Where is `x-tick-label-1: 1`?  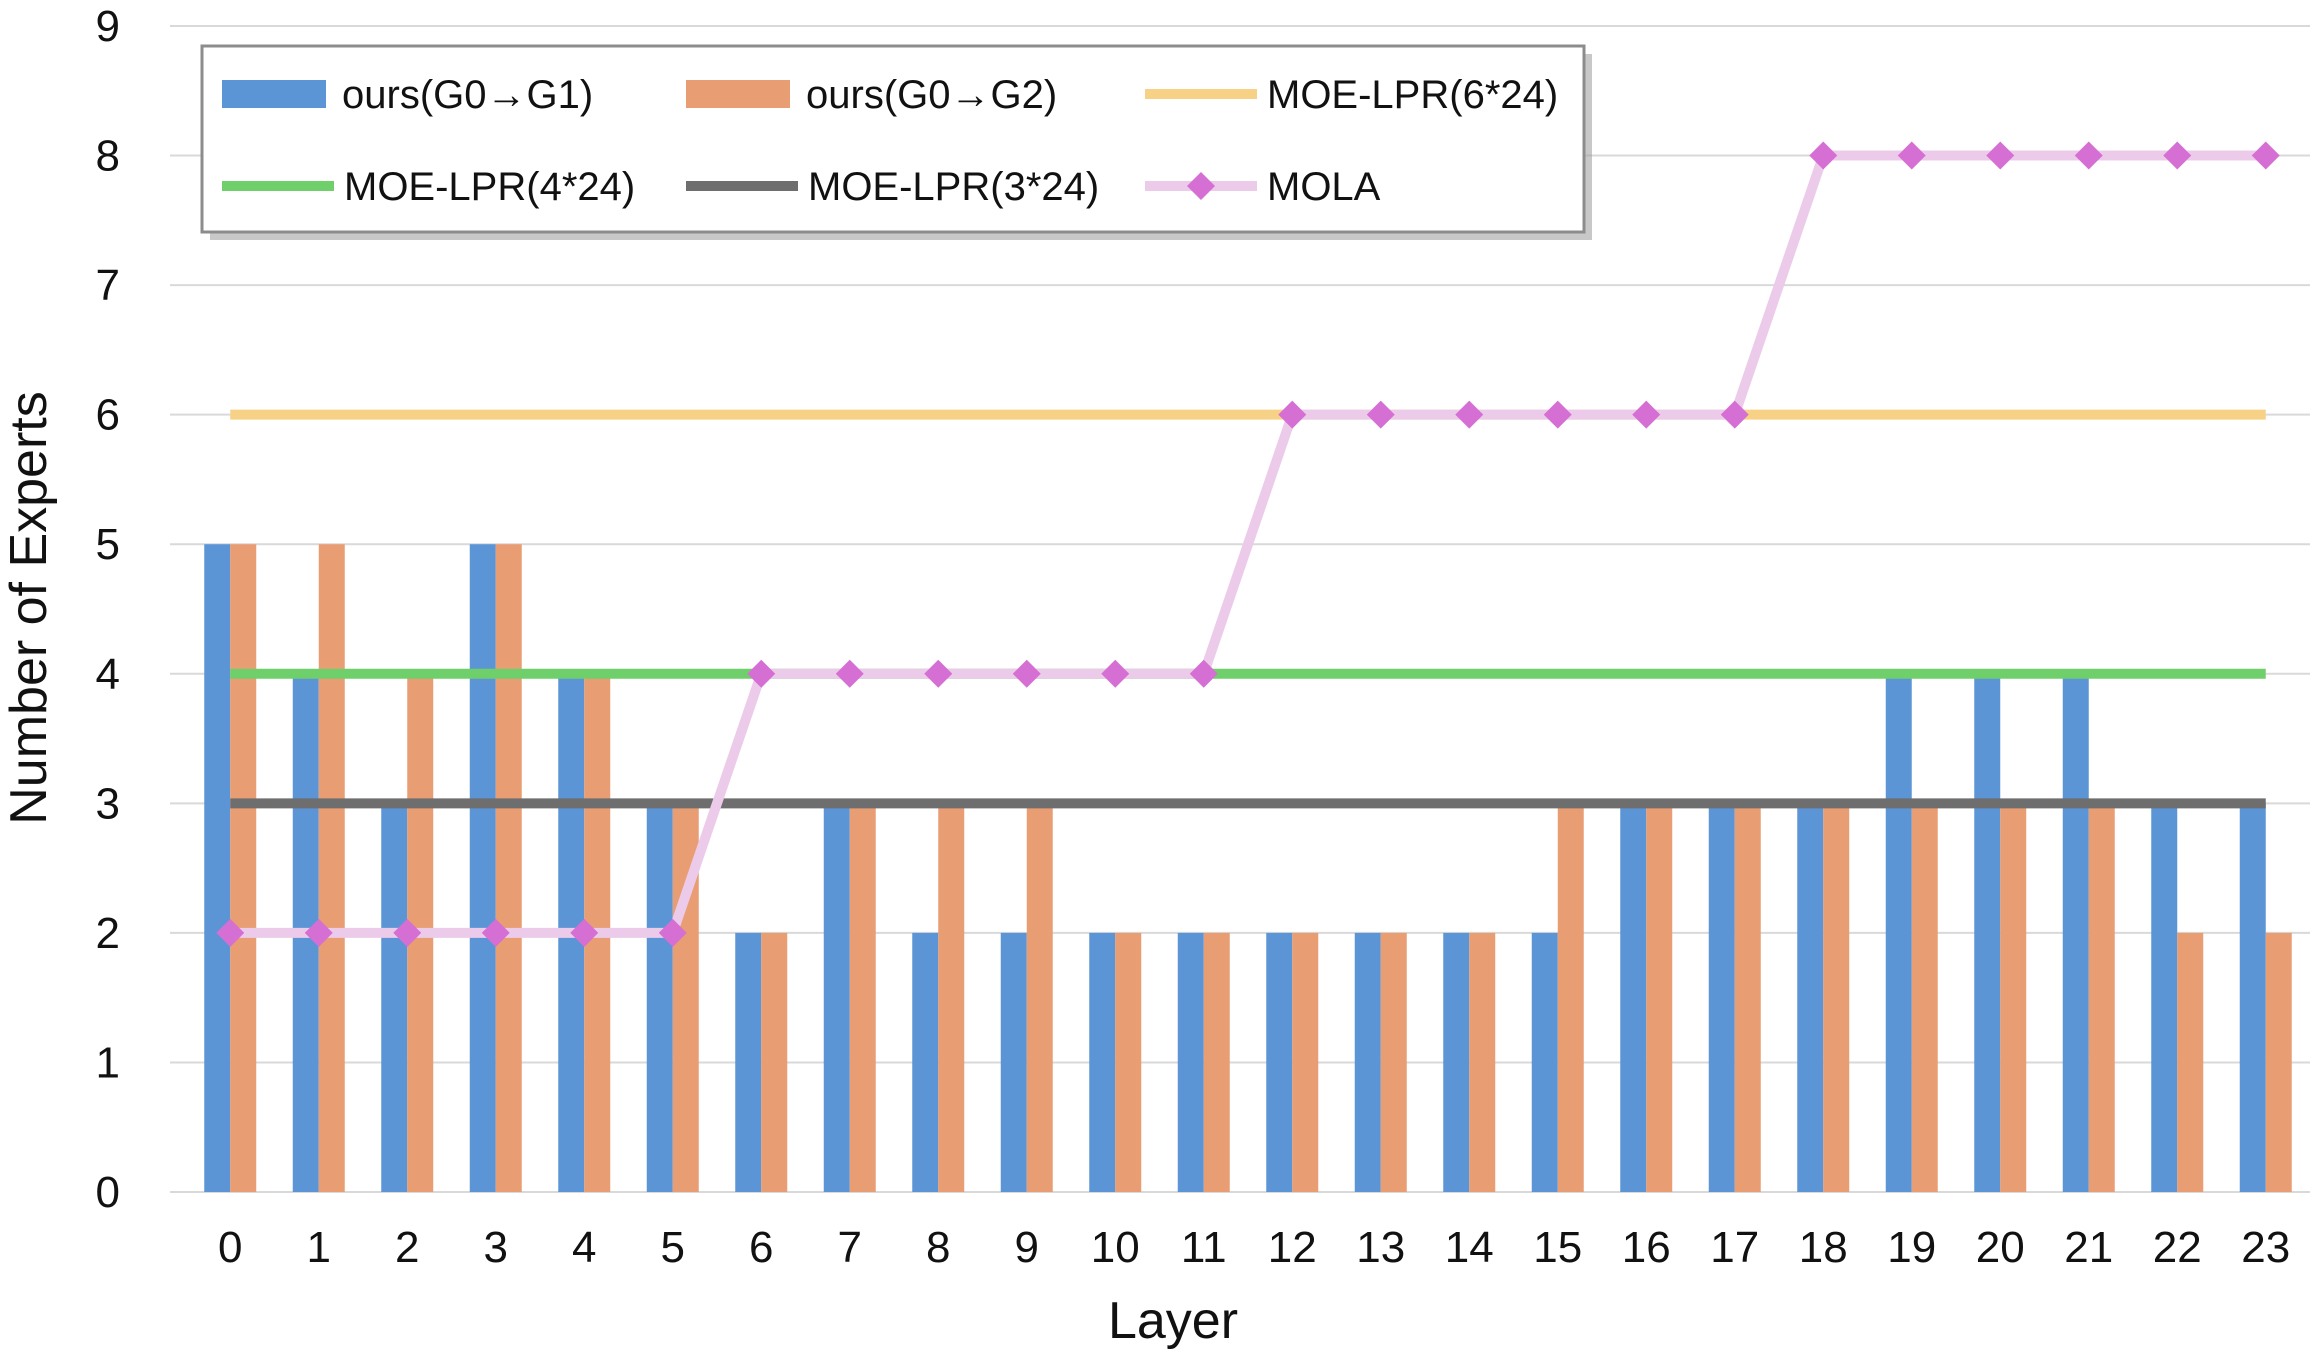
x-tick-label-1: 1 is located at coordinates (319, 1247).